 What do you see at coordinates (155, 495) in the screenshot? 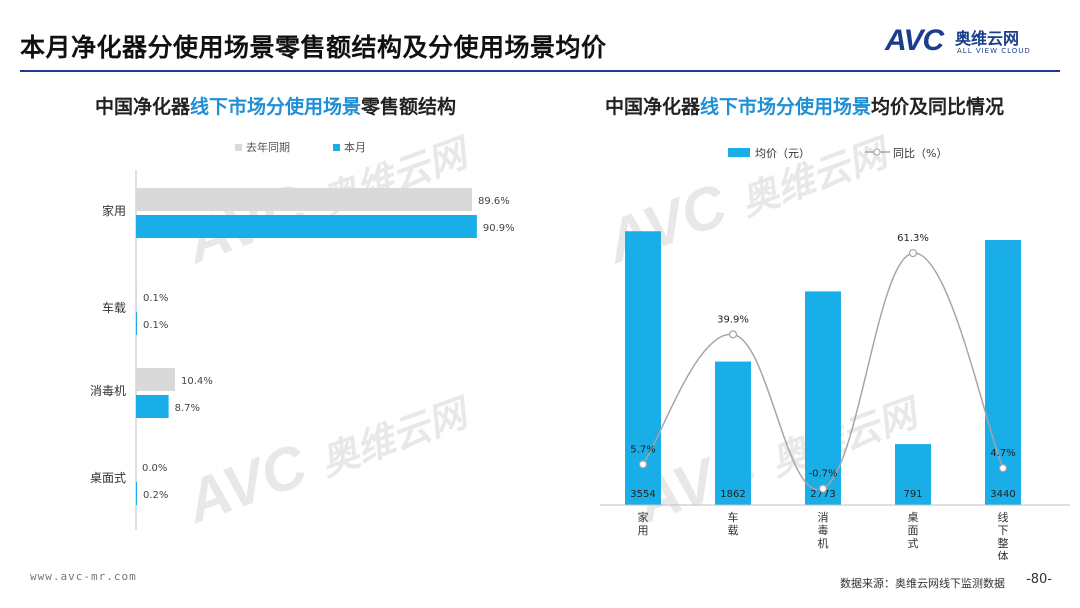
I see `data-label: 0.2%` at bounding box center [155, 495].